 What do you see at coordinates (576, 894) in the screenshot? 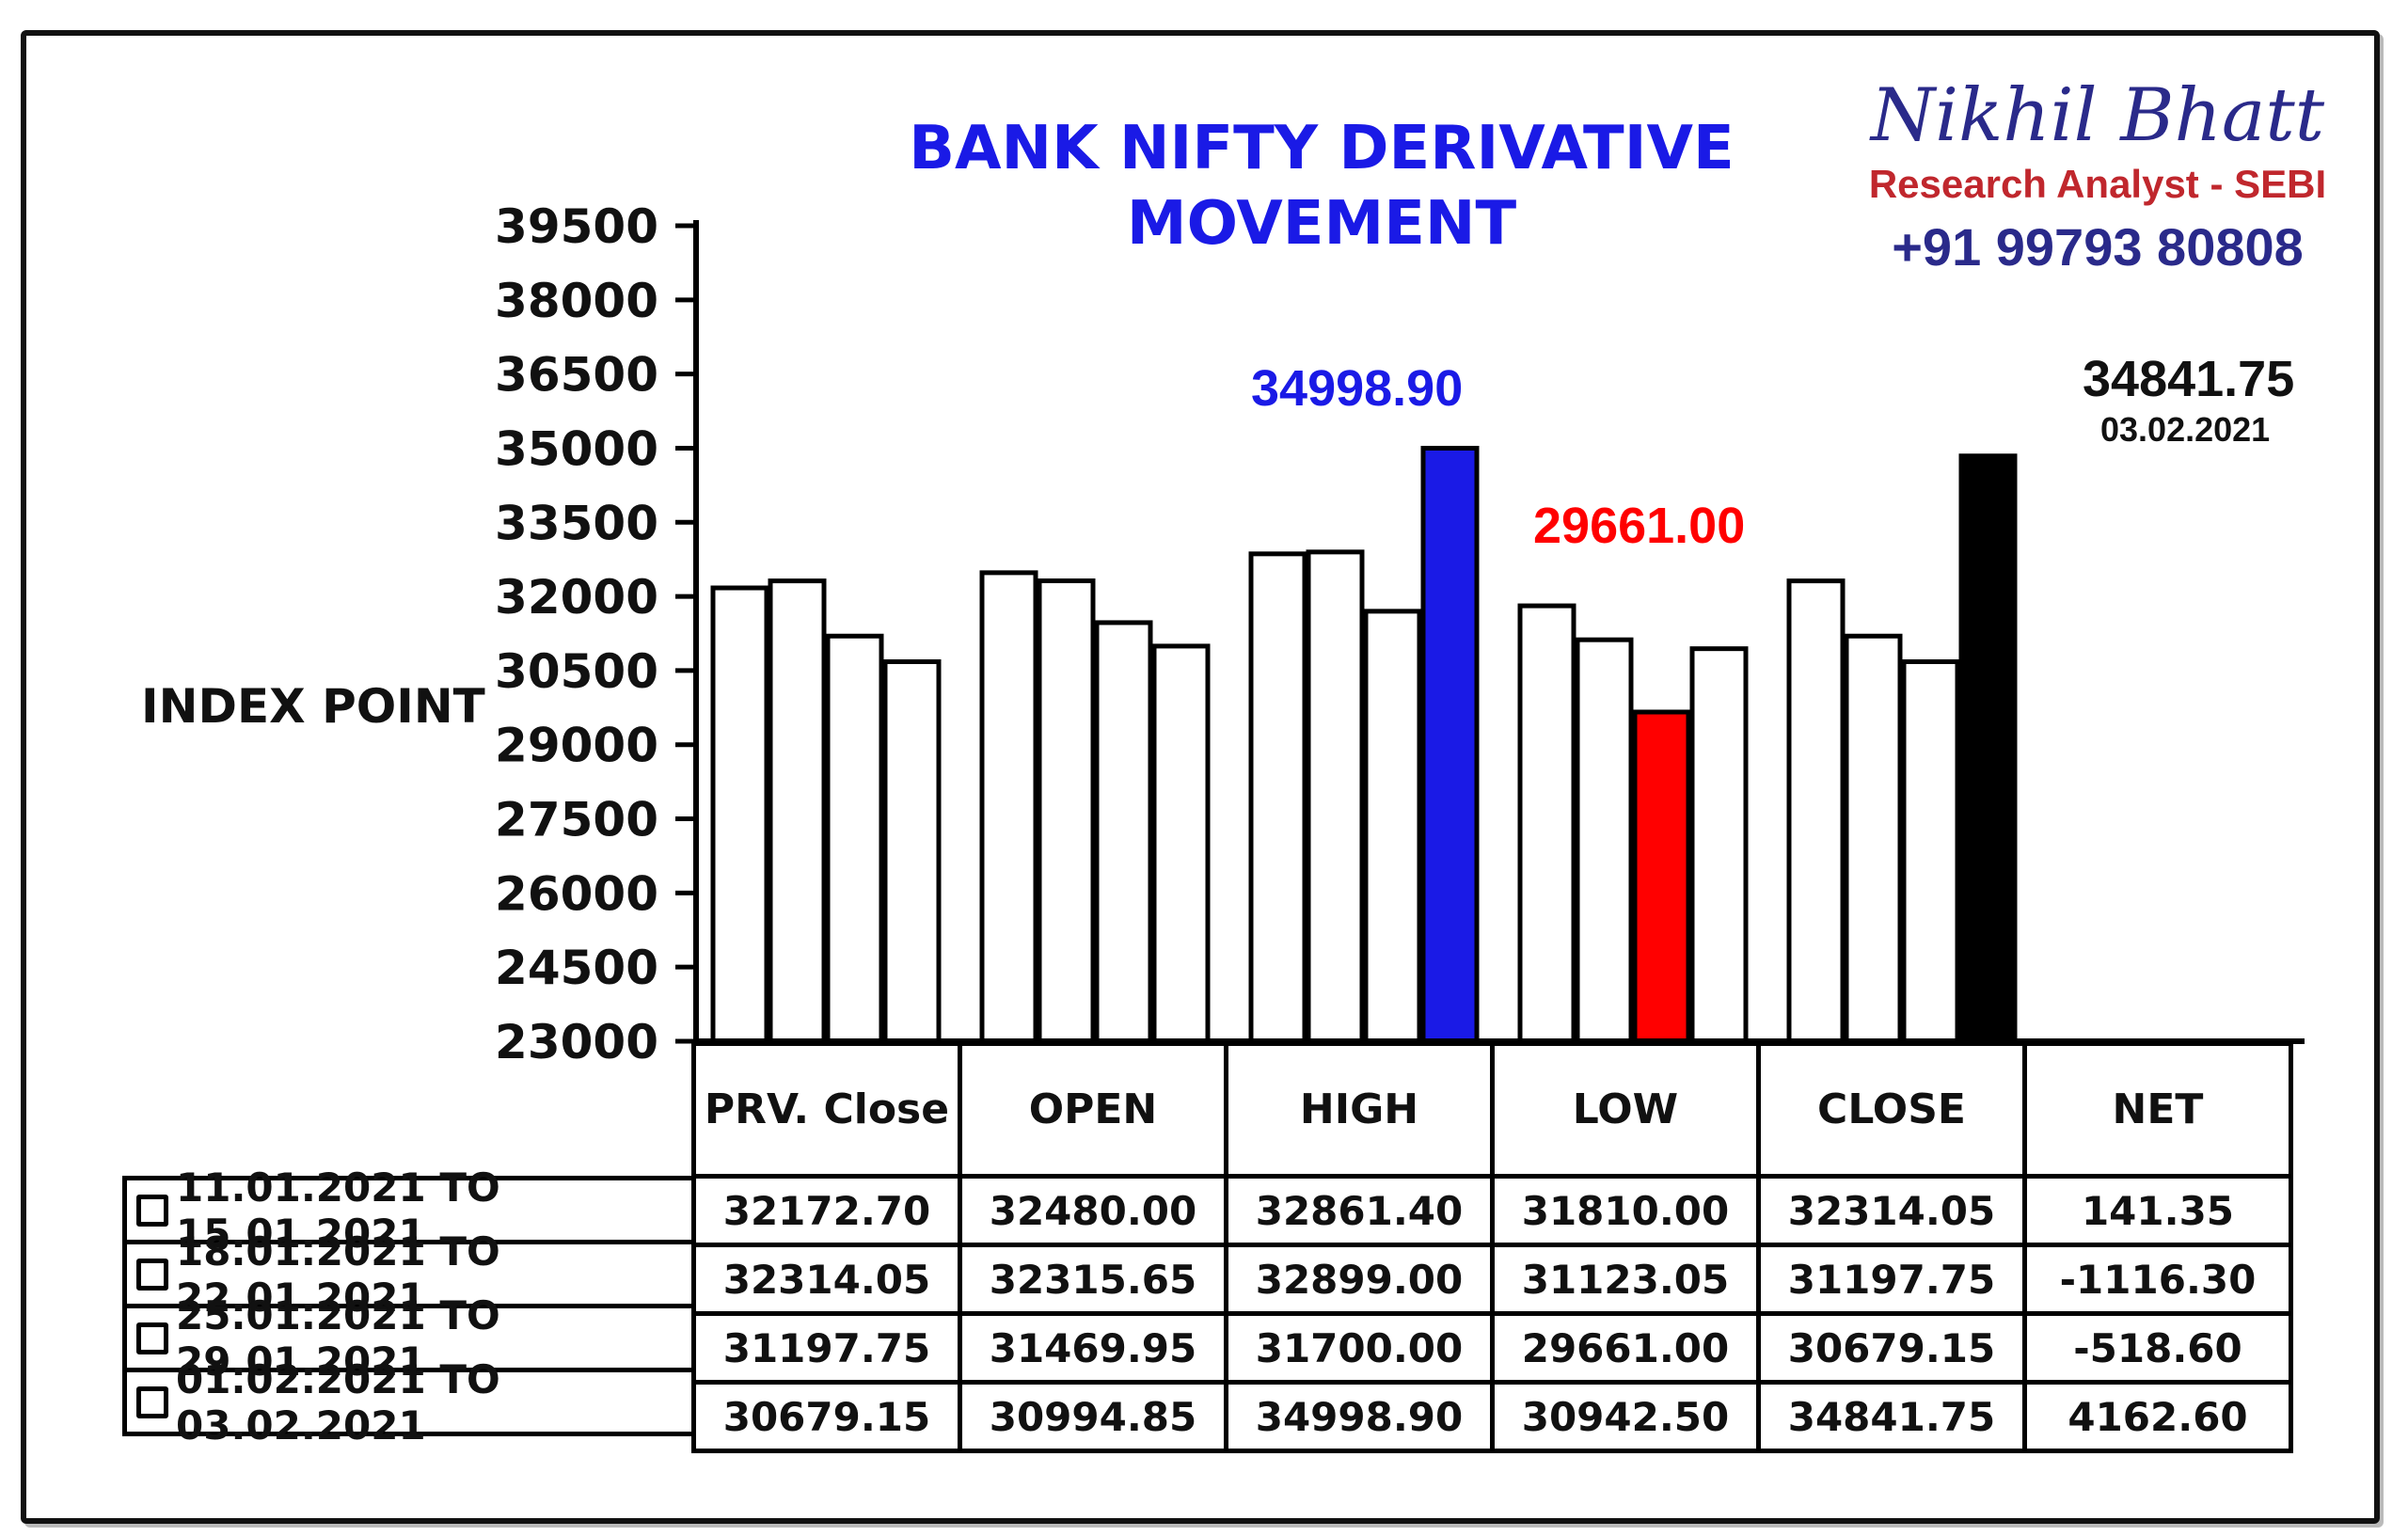
I see `y-tick-label: 26000` at bounding box center [576, 894].